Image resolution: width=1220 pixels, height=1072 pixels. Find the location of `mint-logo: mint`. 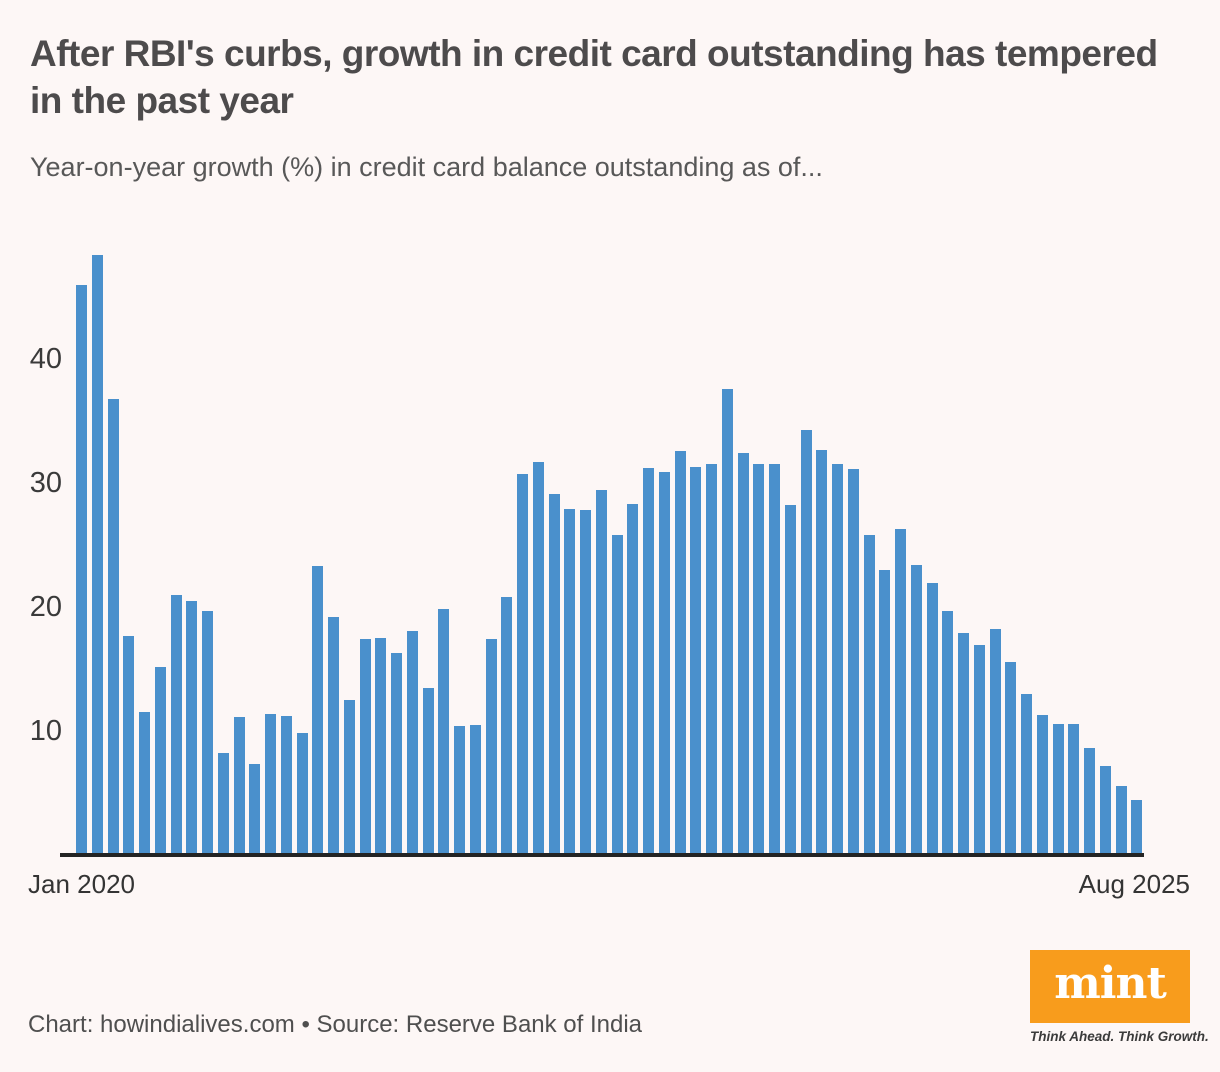

mint-logo: mint is located at coordinates (1110, 986).